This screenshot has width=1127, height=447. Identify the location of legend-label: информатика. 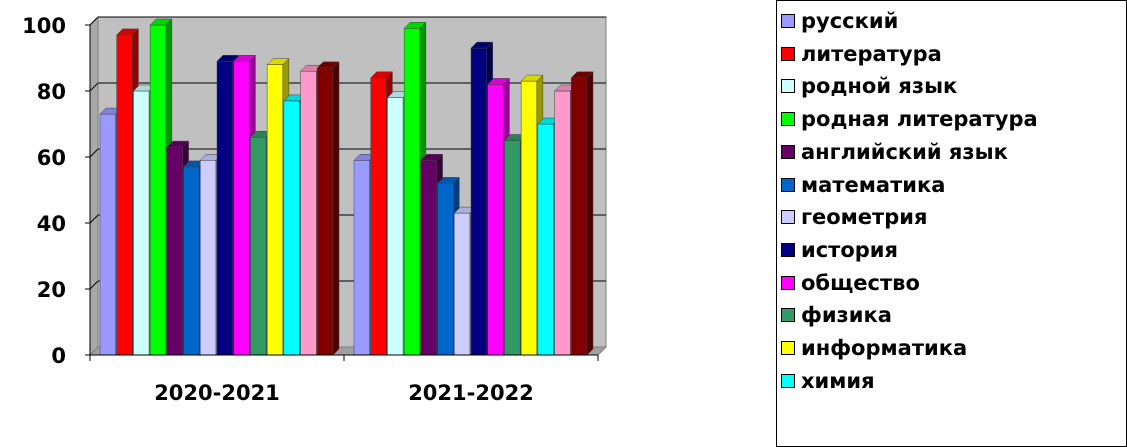
(884, 348).